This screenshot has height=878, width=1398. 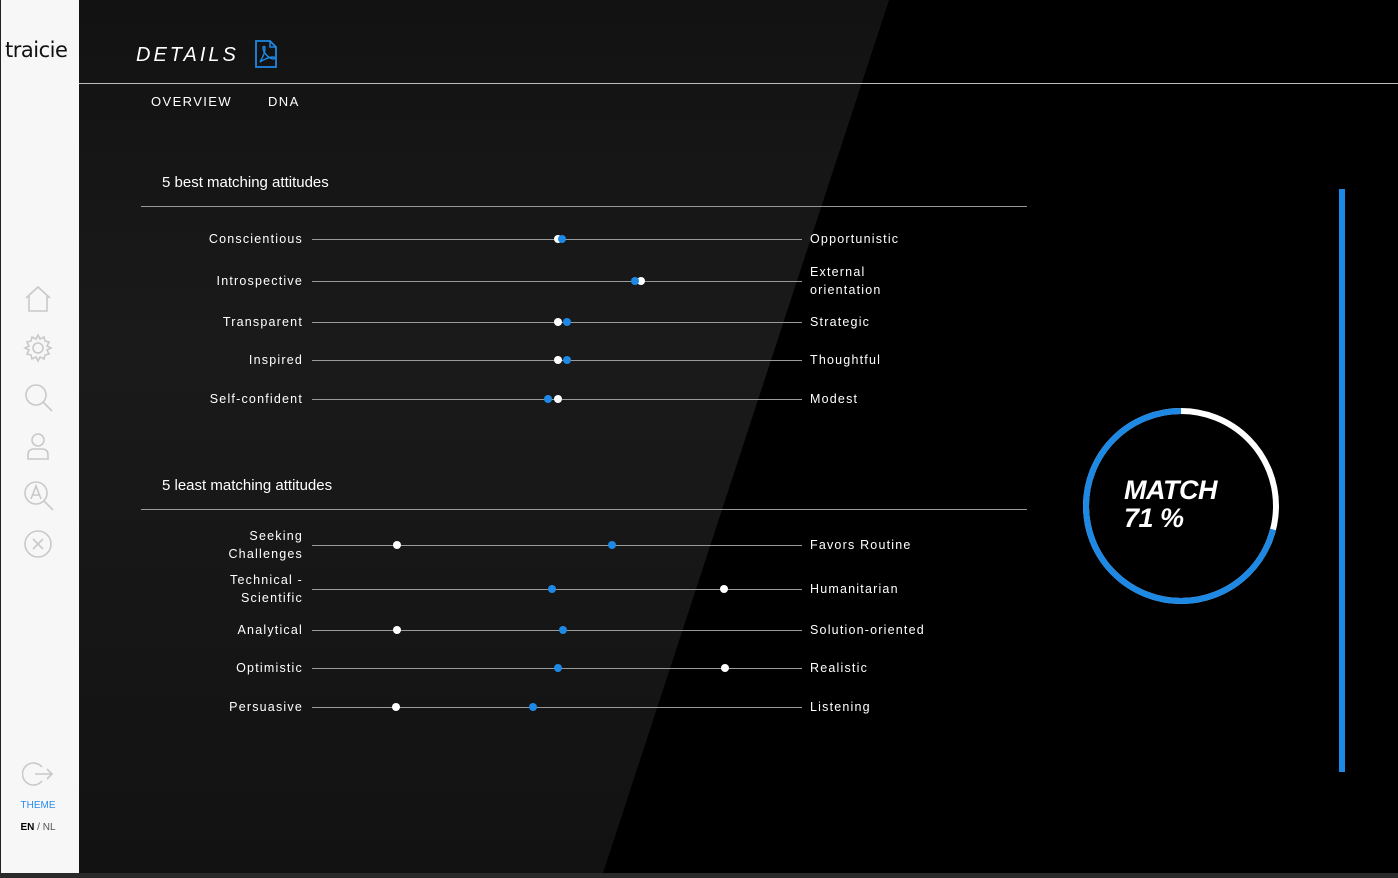 I want to click on page-title: DETAILS, so click(x=187, y=55).